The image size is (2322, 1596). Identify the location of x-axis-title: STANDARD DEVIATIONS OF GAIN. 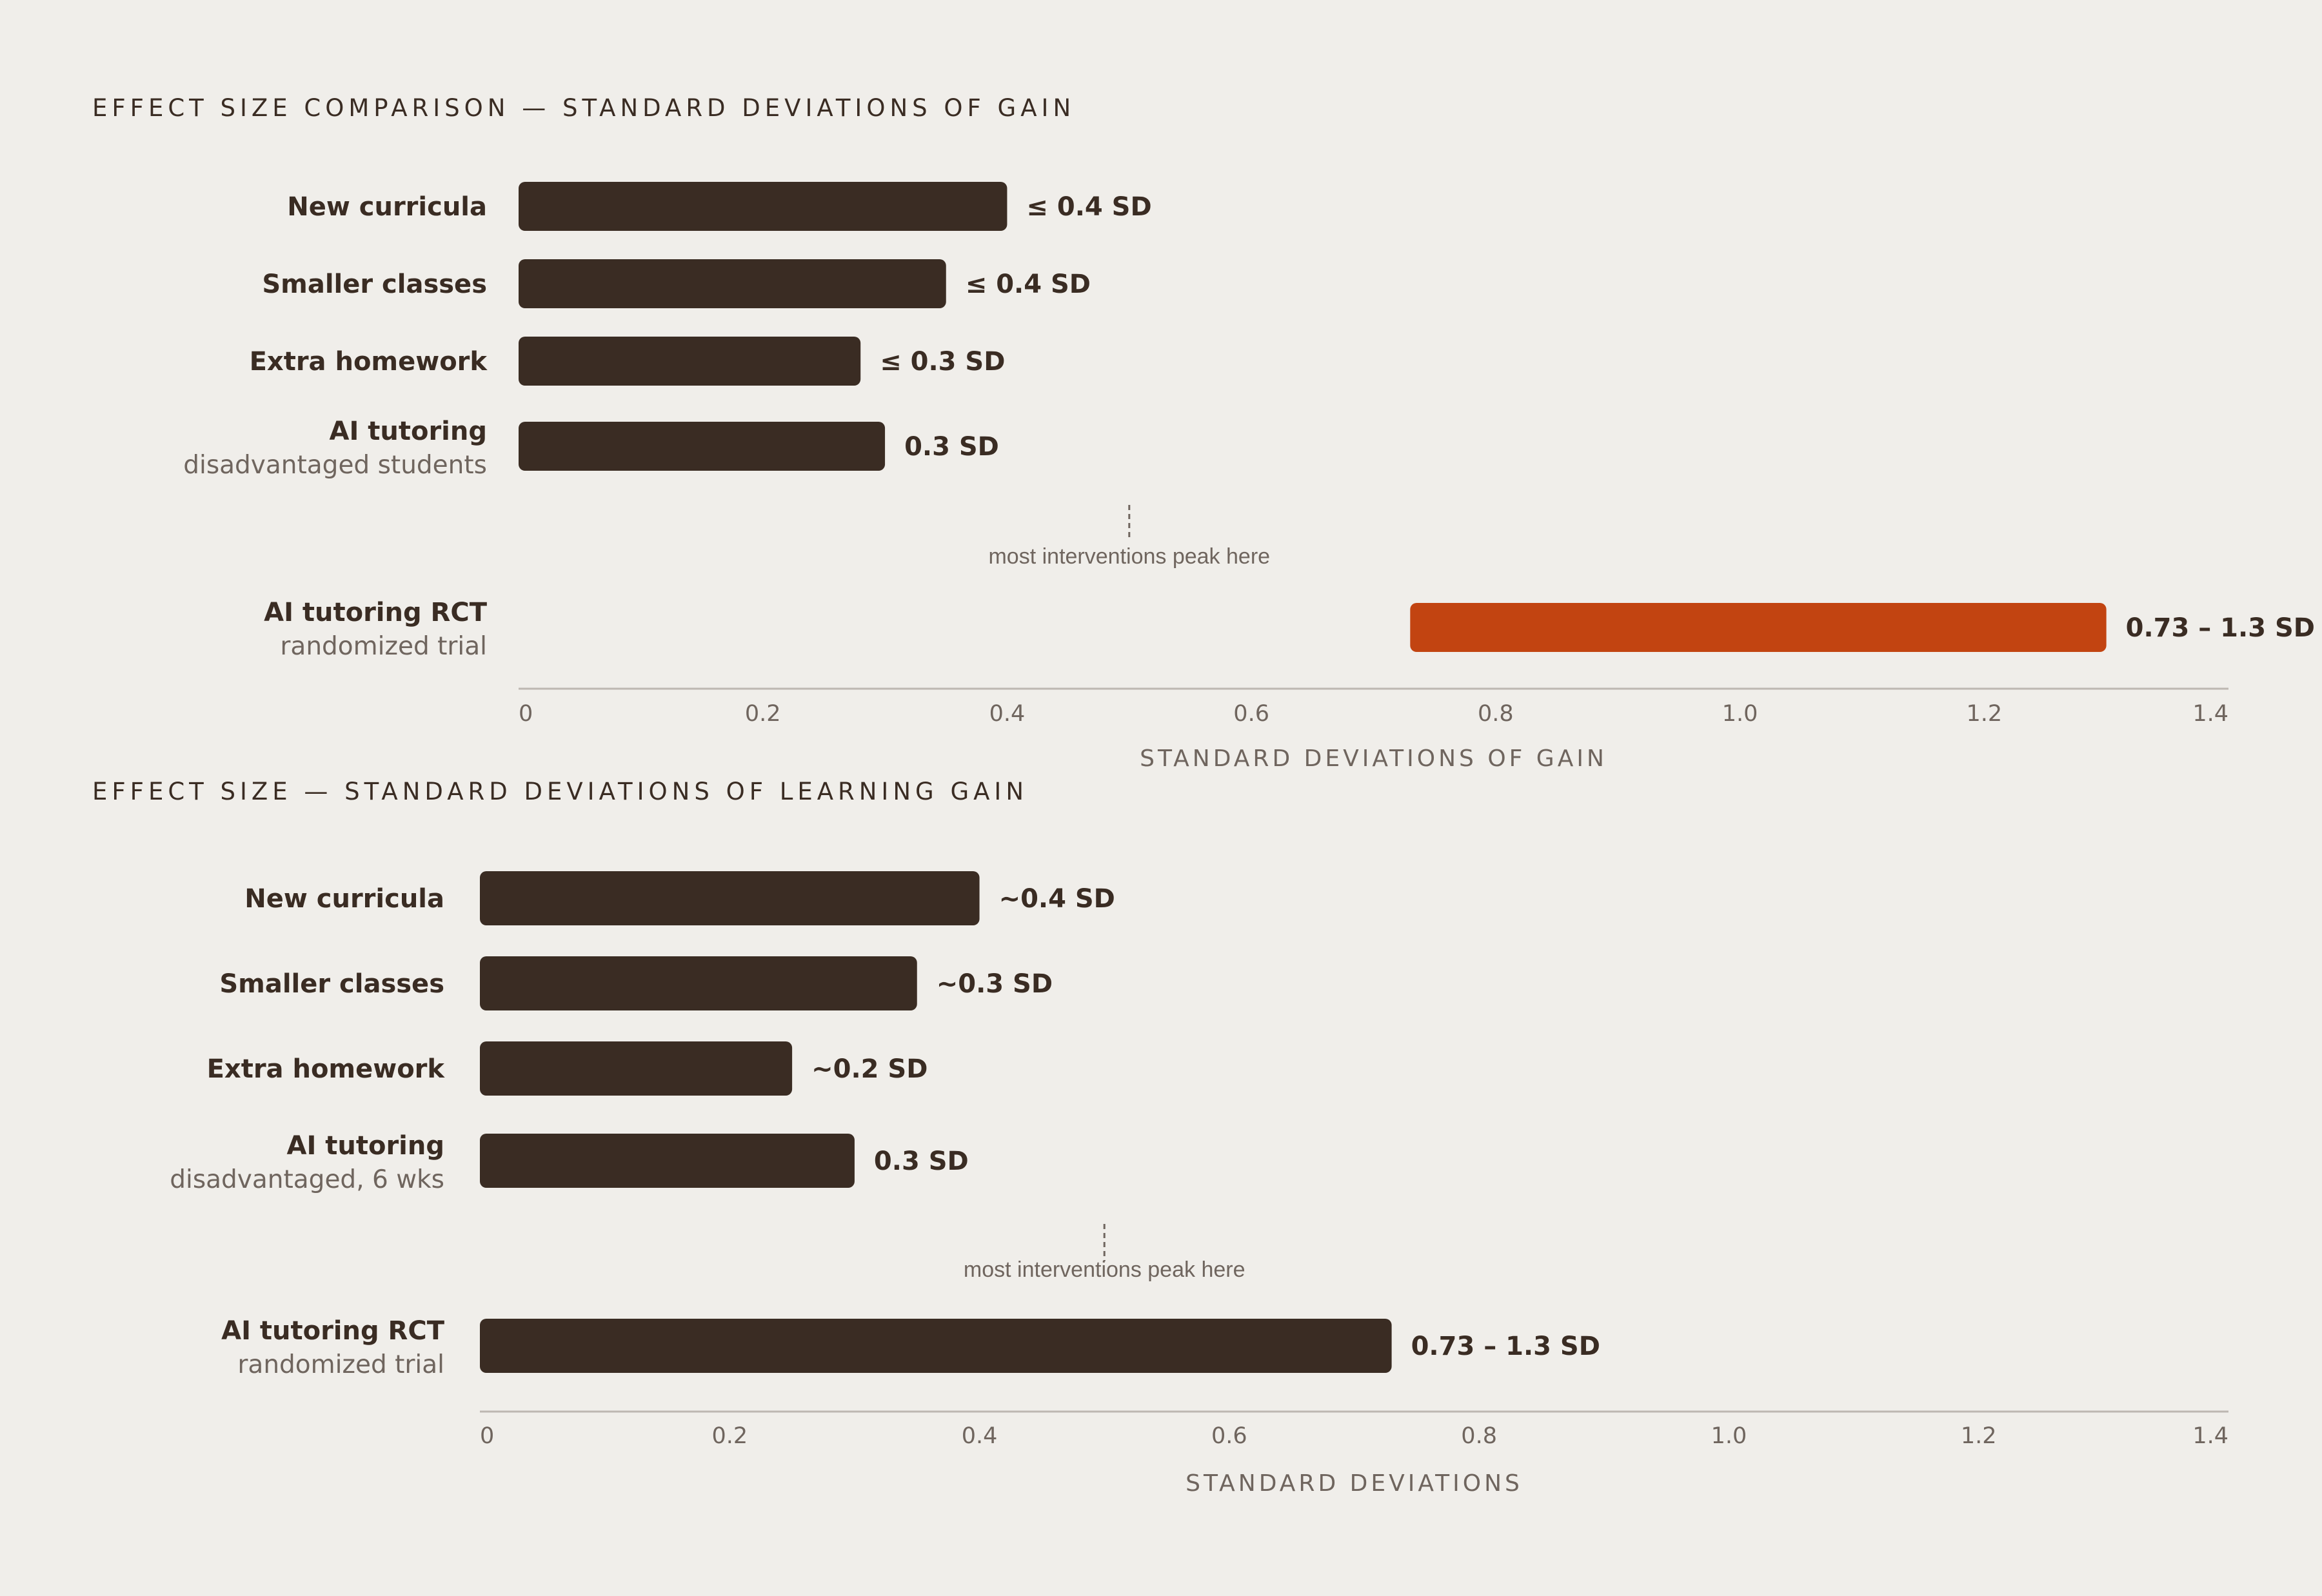
(1374, 759).